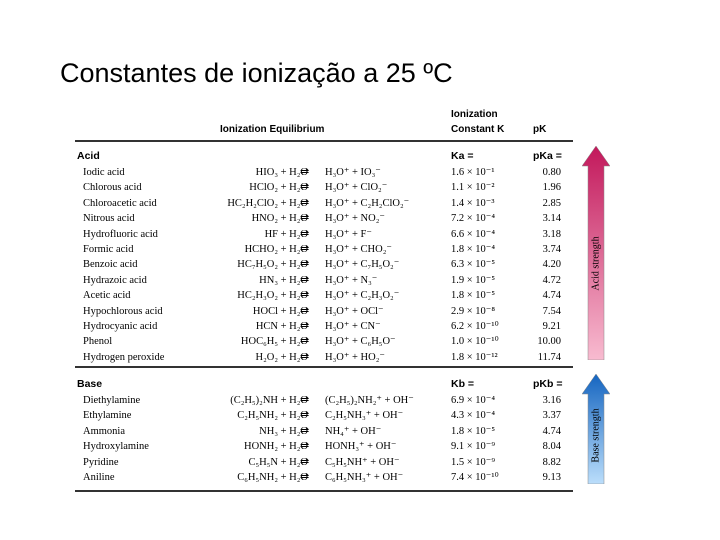 This screenshot has width=720, height=540. What do you see at coordinates (478, 129) in the screenshot?
I see `header-constant-line2: Constant K` at bounding box center [478, 129].